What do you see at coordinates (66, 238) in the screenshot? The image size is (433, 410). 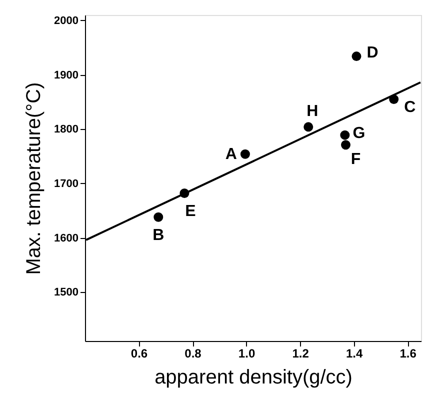 I see `y-tick-label: 1600` at bounding box center [66, 238].